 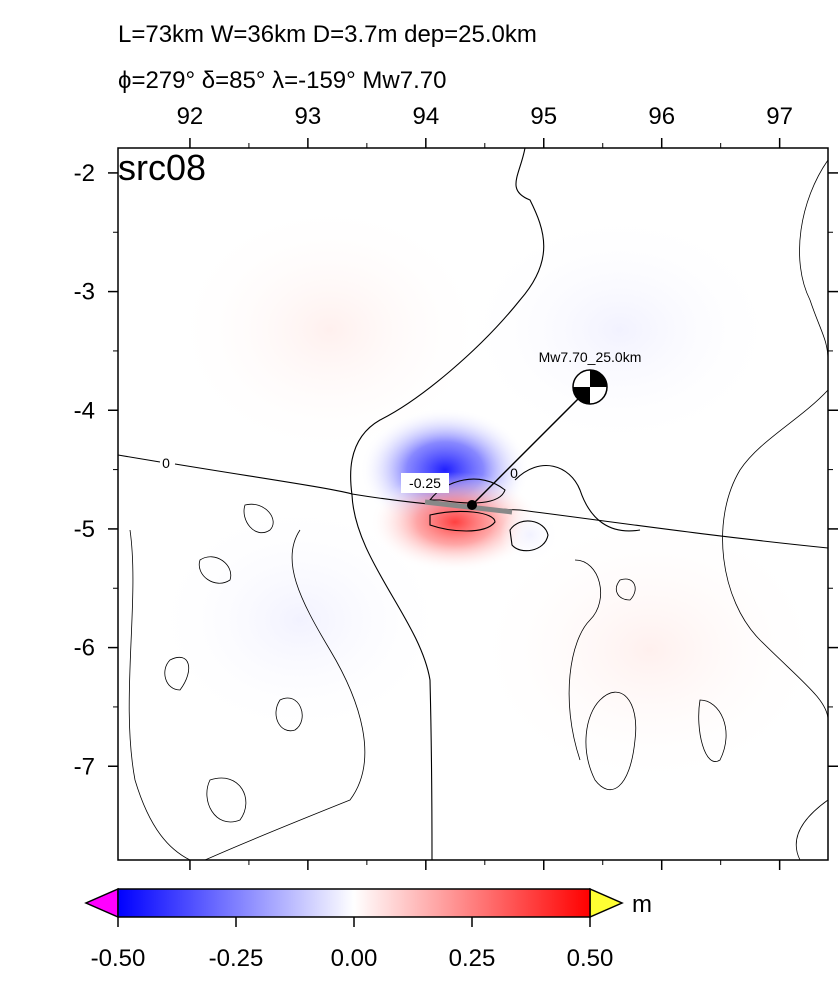 What do you see at coordinates (779, 116) in the screenshot?
I see `x-tick-label: 97` at bounding box center [779, 116].